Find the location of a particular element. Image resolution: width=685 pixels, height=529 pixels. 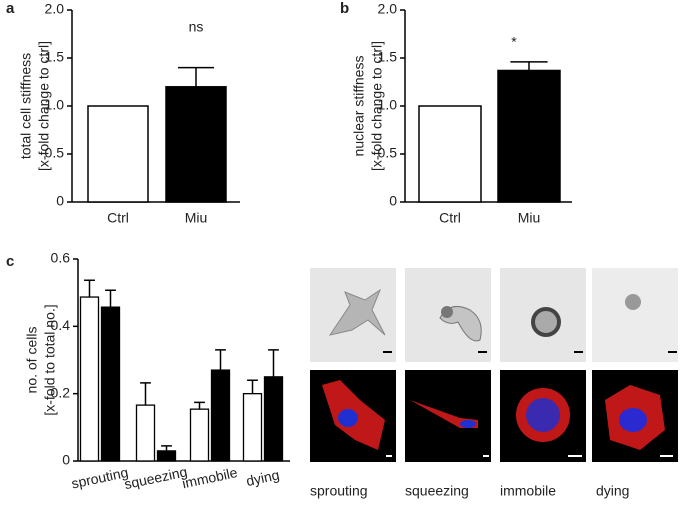

brightfield-image is located at coordinates (635, 315).